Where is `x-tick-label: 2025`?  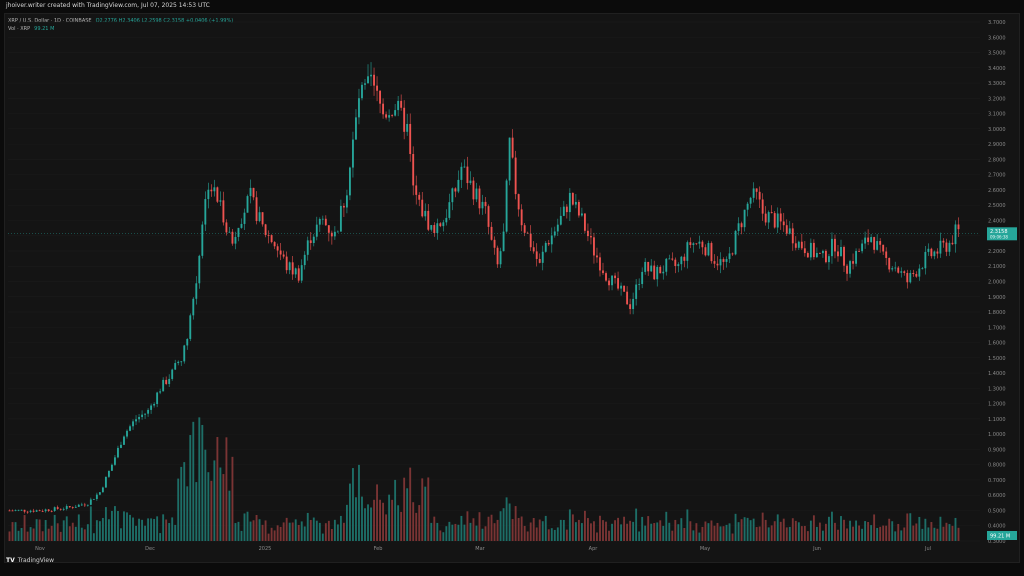 x-tick-label: 2025 is located at coordinates (265, 549).